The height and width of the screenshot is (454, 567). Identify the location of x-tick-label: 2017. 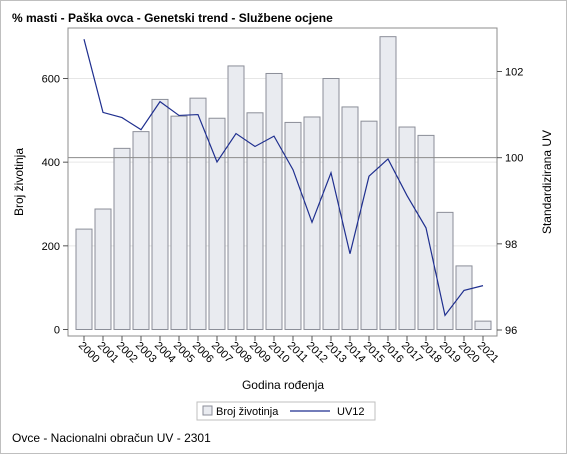
(412, 353).